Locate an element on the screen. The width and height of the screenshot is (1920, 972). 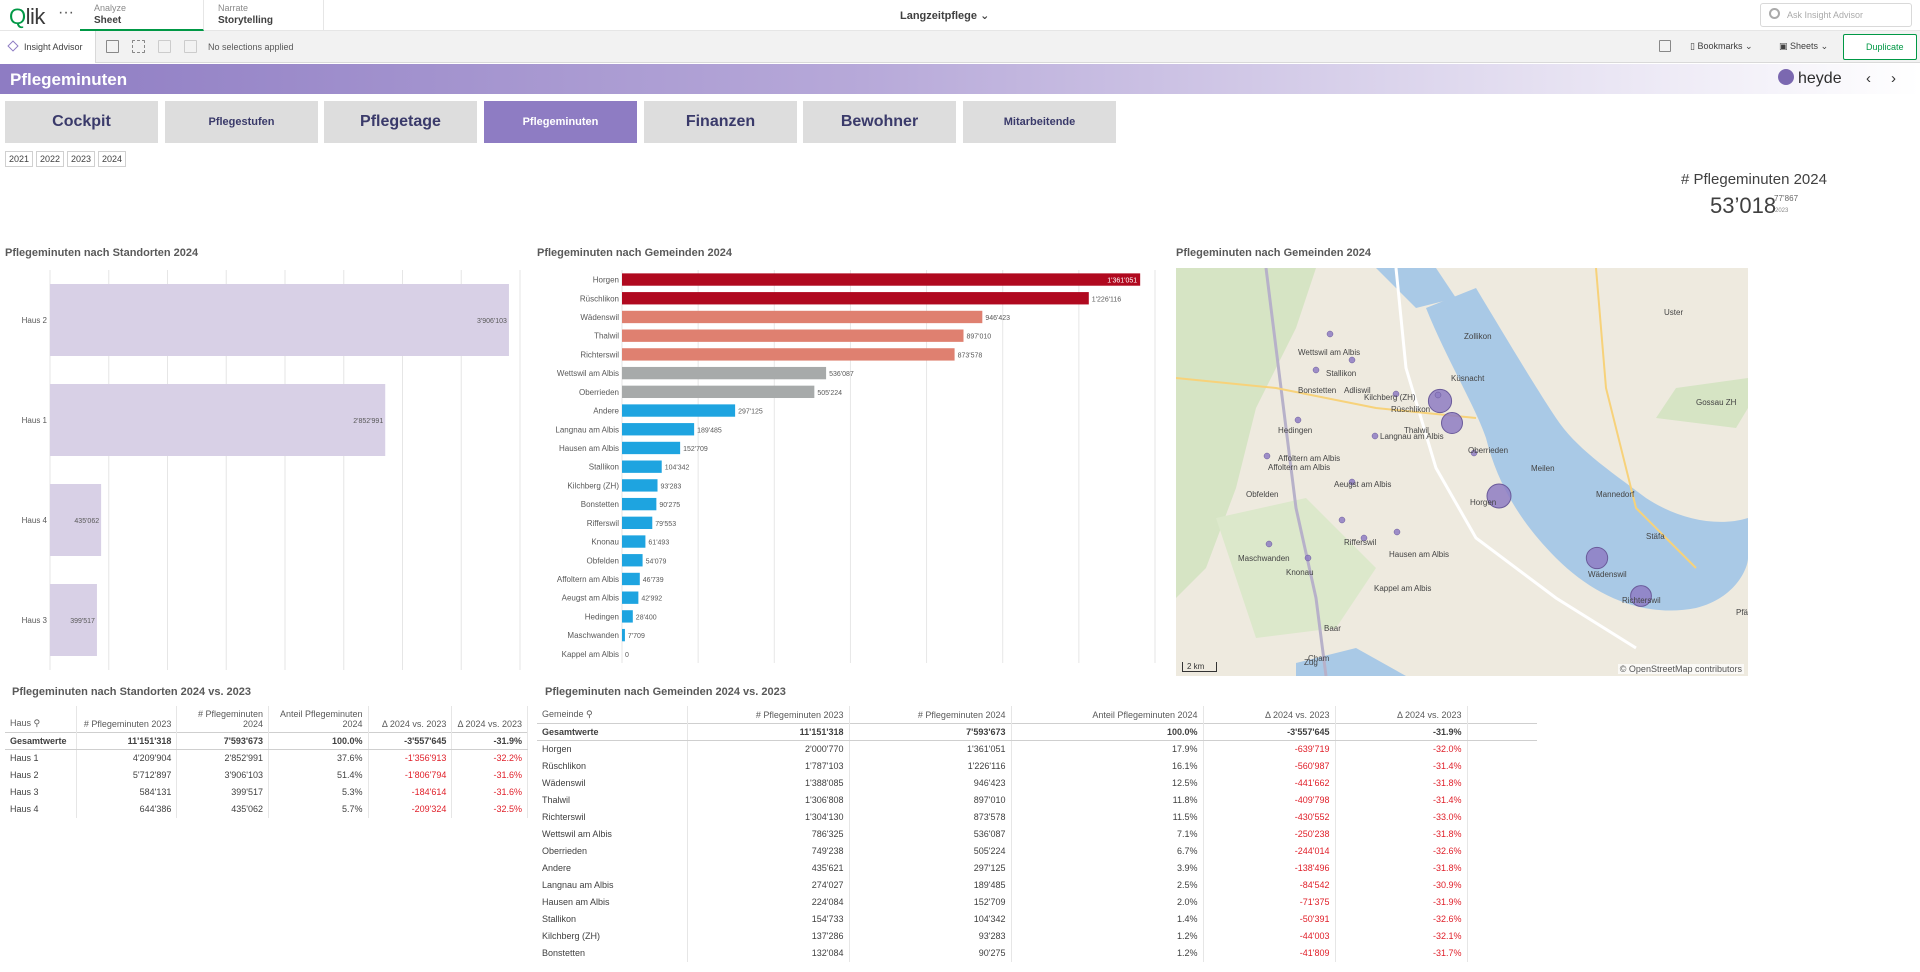
year-button-2023: 2023 is located at coordinates (81, 159).